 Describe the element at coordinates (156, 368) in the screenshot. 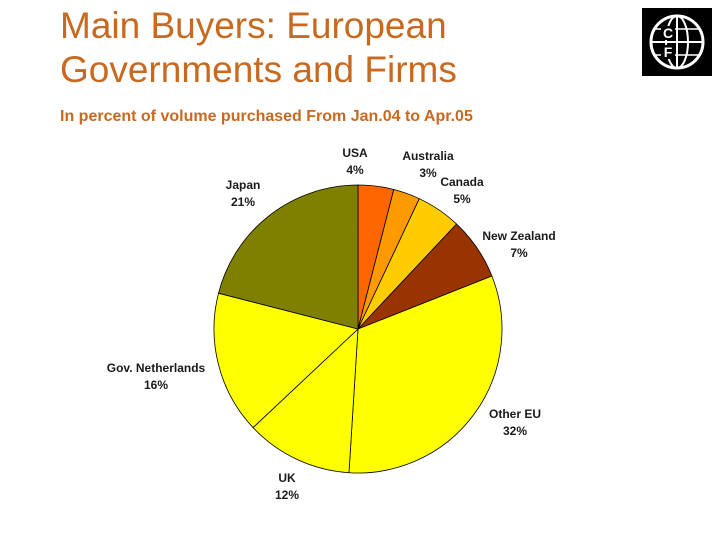

I see `slice-label: Gov. Netherlands` at that location.